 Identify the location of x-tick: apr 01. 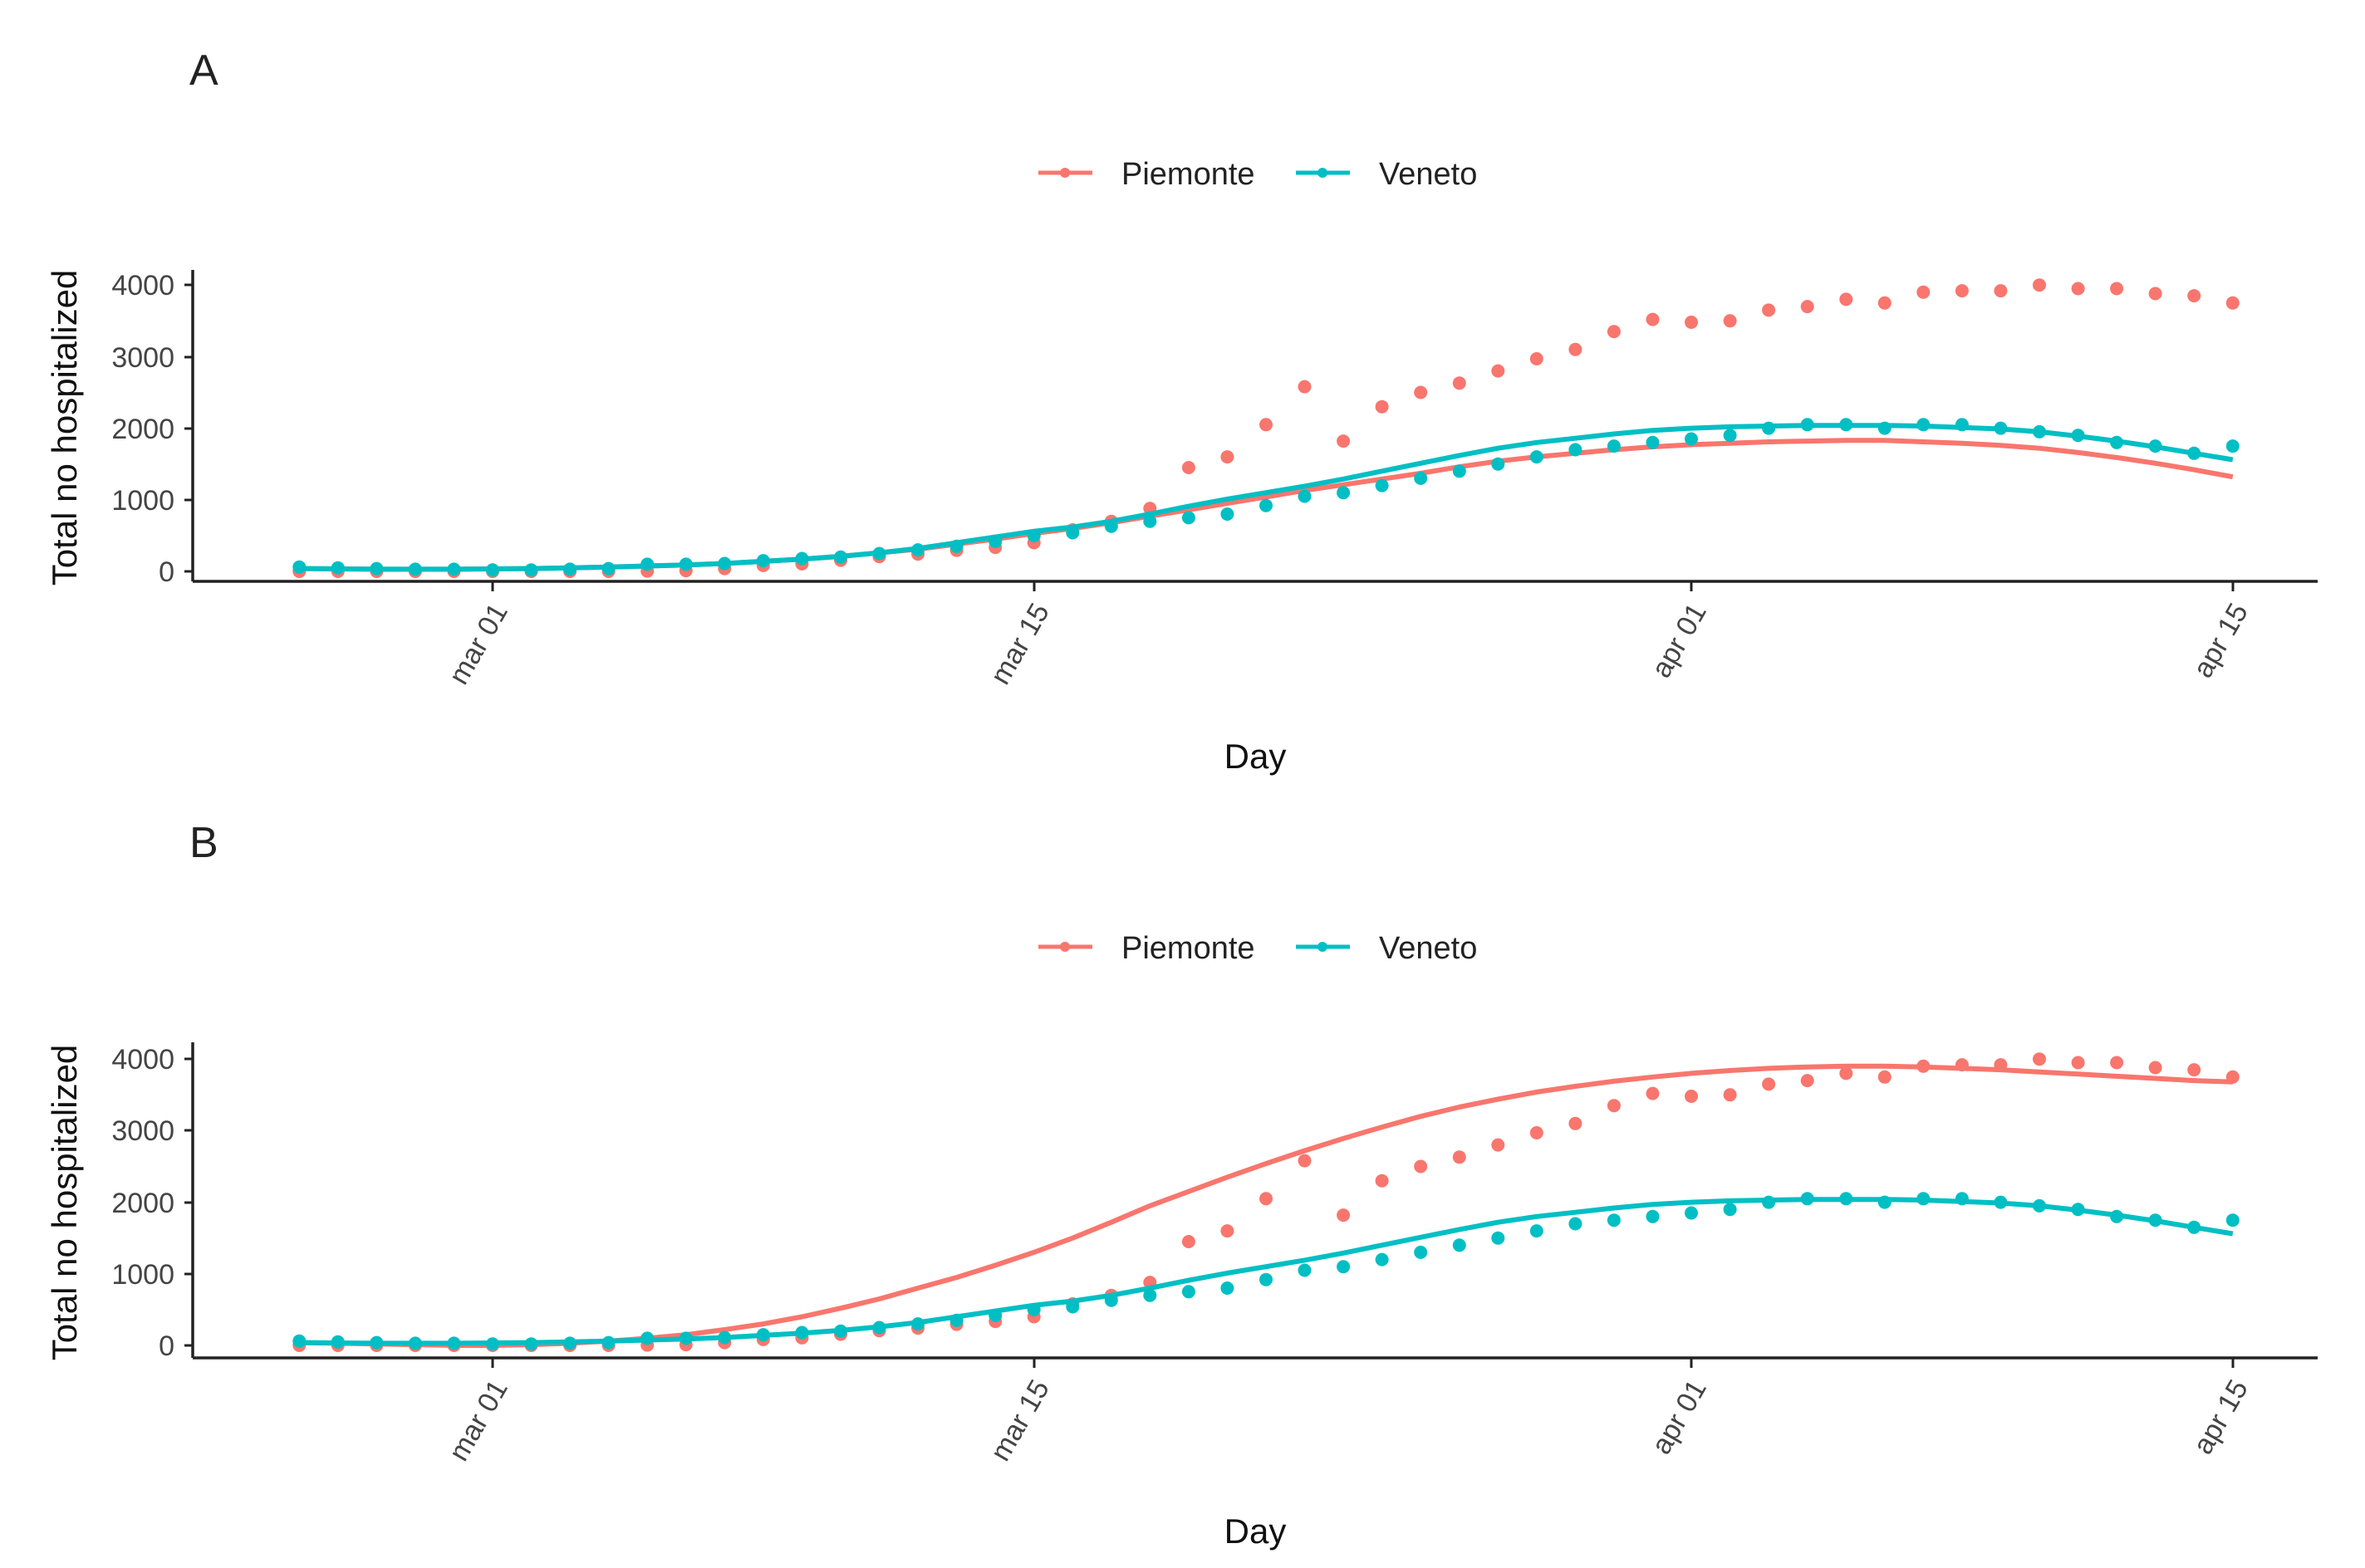
(1679, 632).